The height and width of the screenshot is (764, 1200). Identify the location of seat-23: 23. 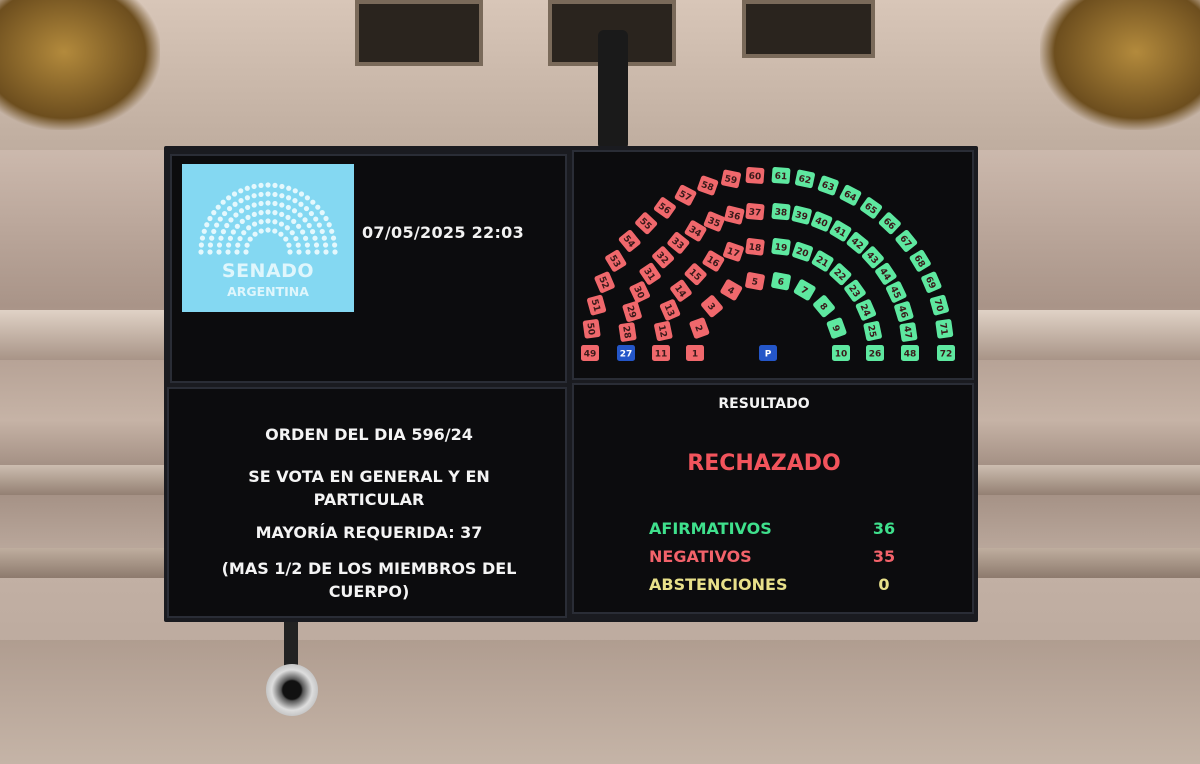
(855, 290).